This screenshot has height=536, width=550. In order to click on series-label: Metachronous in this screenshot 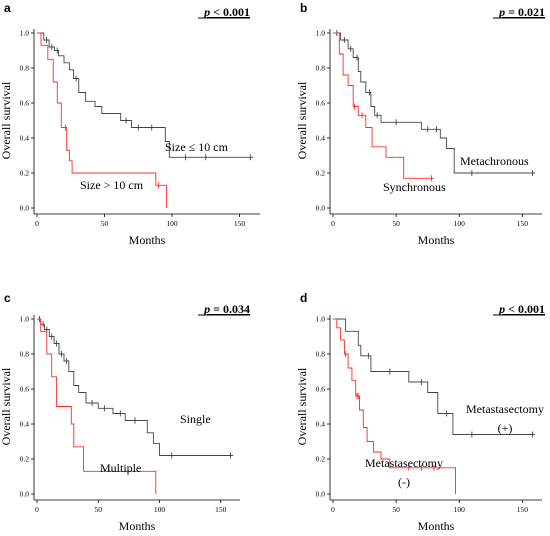, I will do `click(494, 161)`.